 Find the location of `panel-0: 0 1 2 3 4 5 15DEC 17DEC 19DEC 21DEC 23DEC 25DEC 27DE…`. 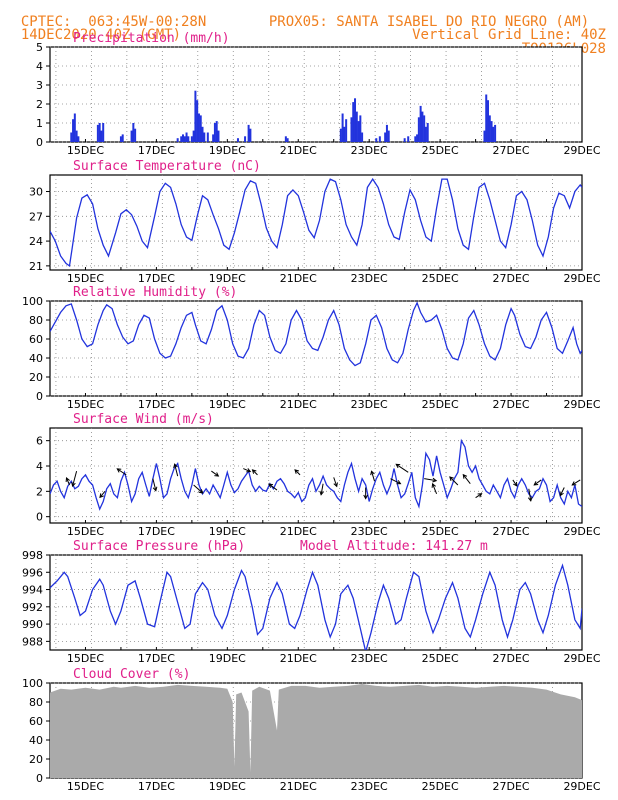

panel-0: 0 1 2 3 4 5 15DEC 17DEC 19DEC 21DEC 23DEC 25DEC 27DE… is located at coordinates (318, 94).